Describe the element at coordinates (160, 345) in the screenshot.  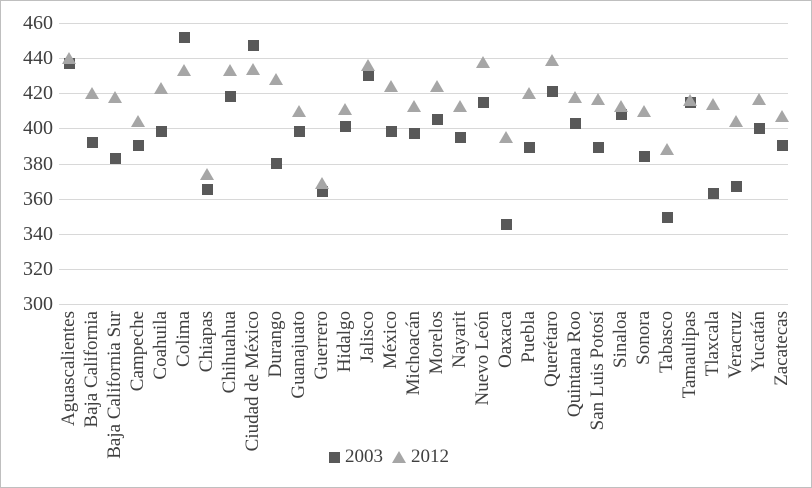
I see `x-category-label: Coahuila` at that location.